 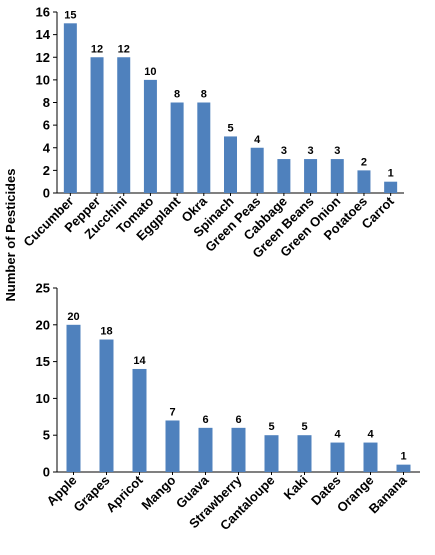 What do you see at coordinates (172, 412) in the screenshot?
I see `data-label: 7` at bounding box center [172, 412].